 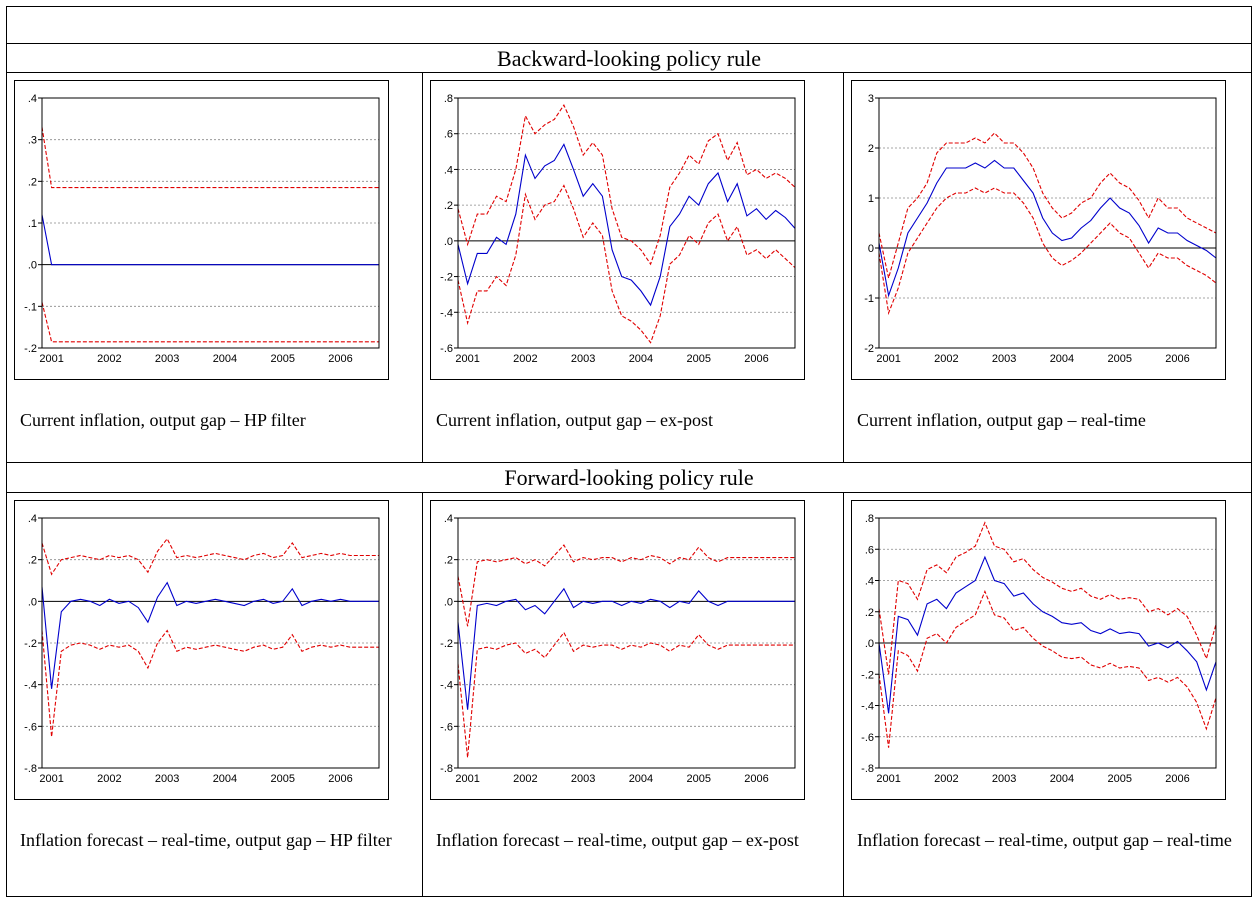 What do you see at coordinates (871, 199) in the screenshot?
I see `y-tick-label: 1` at bounding box center [871, 199].